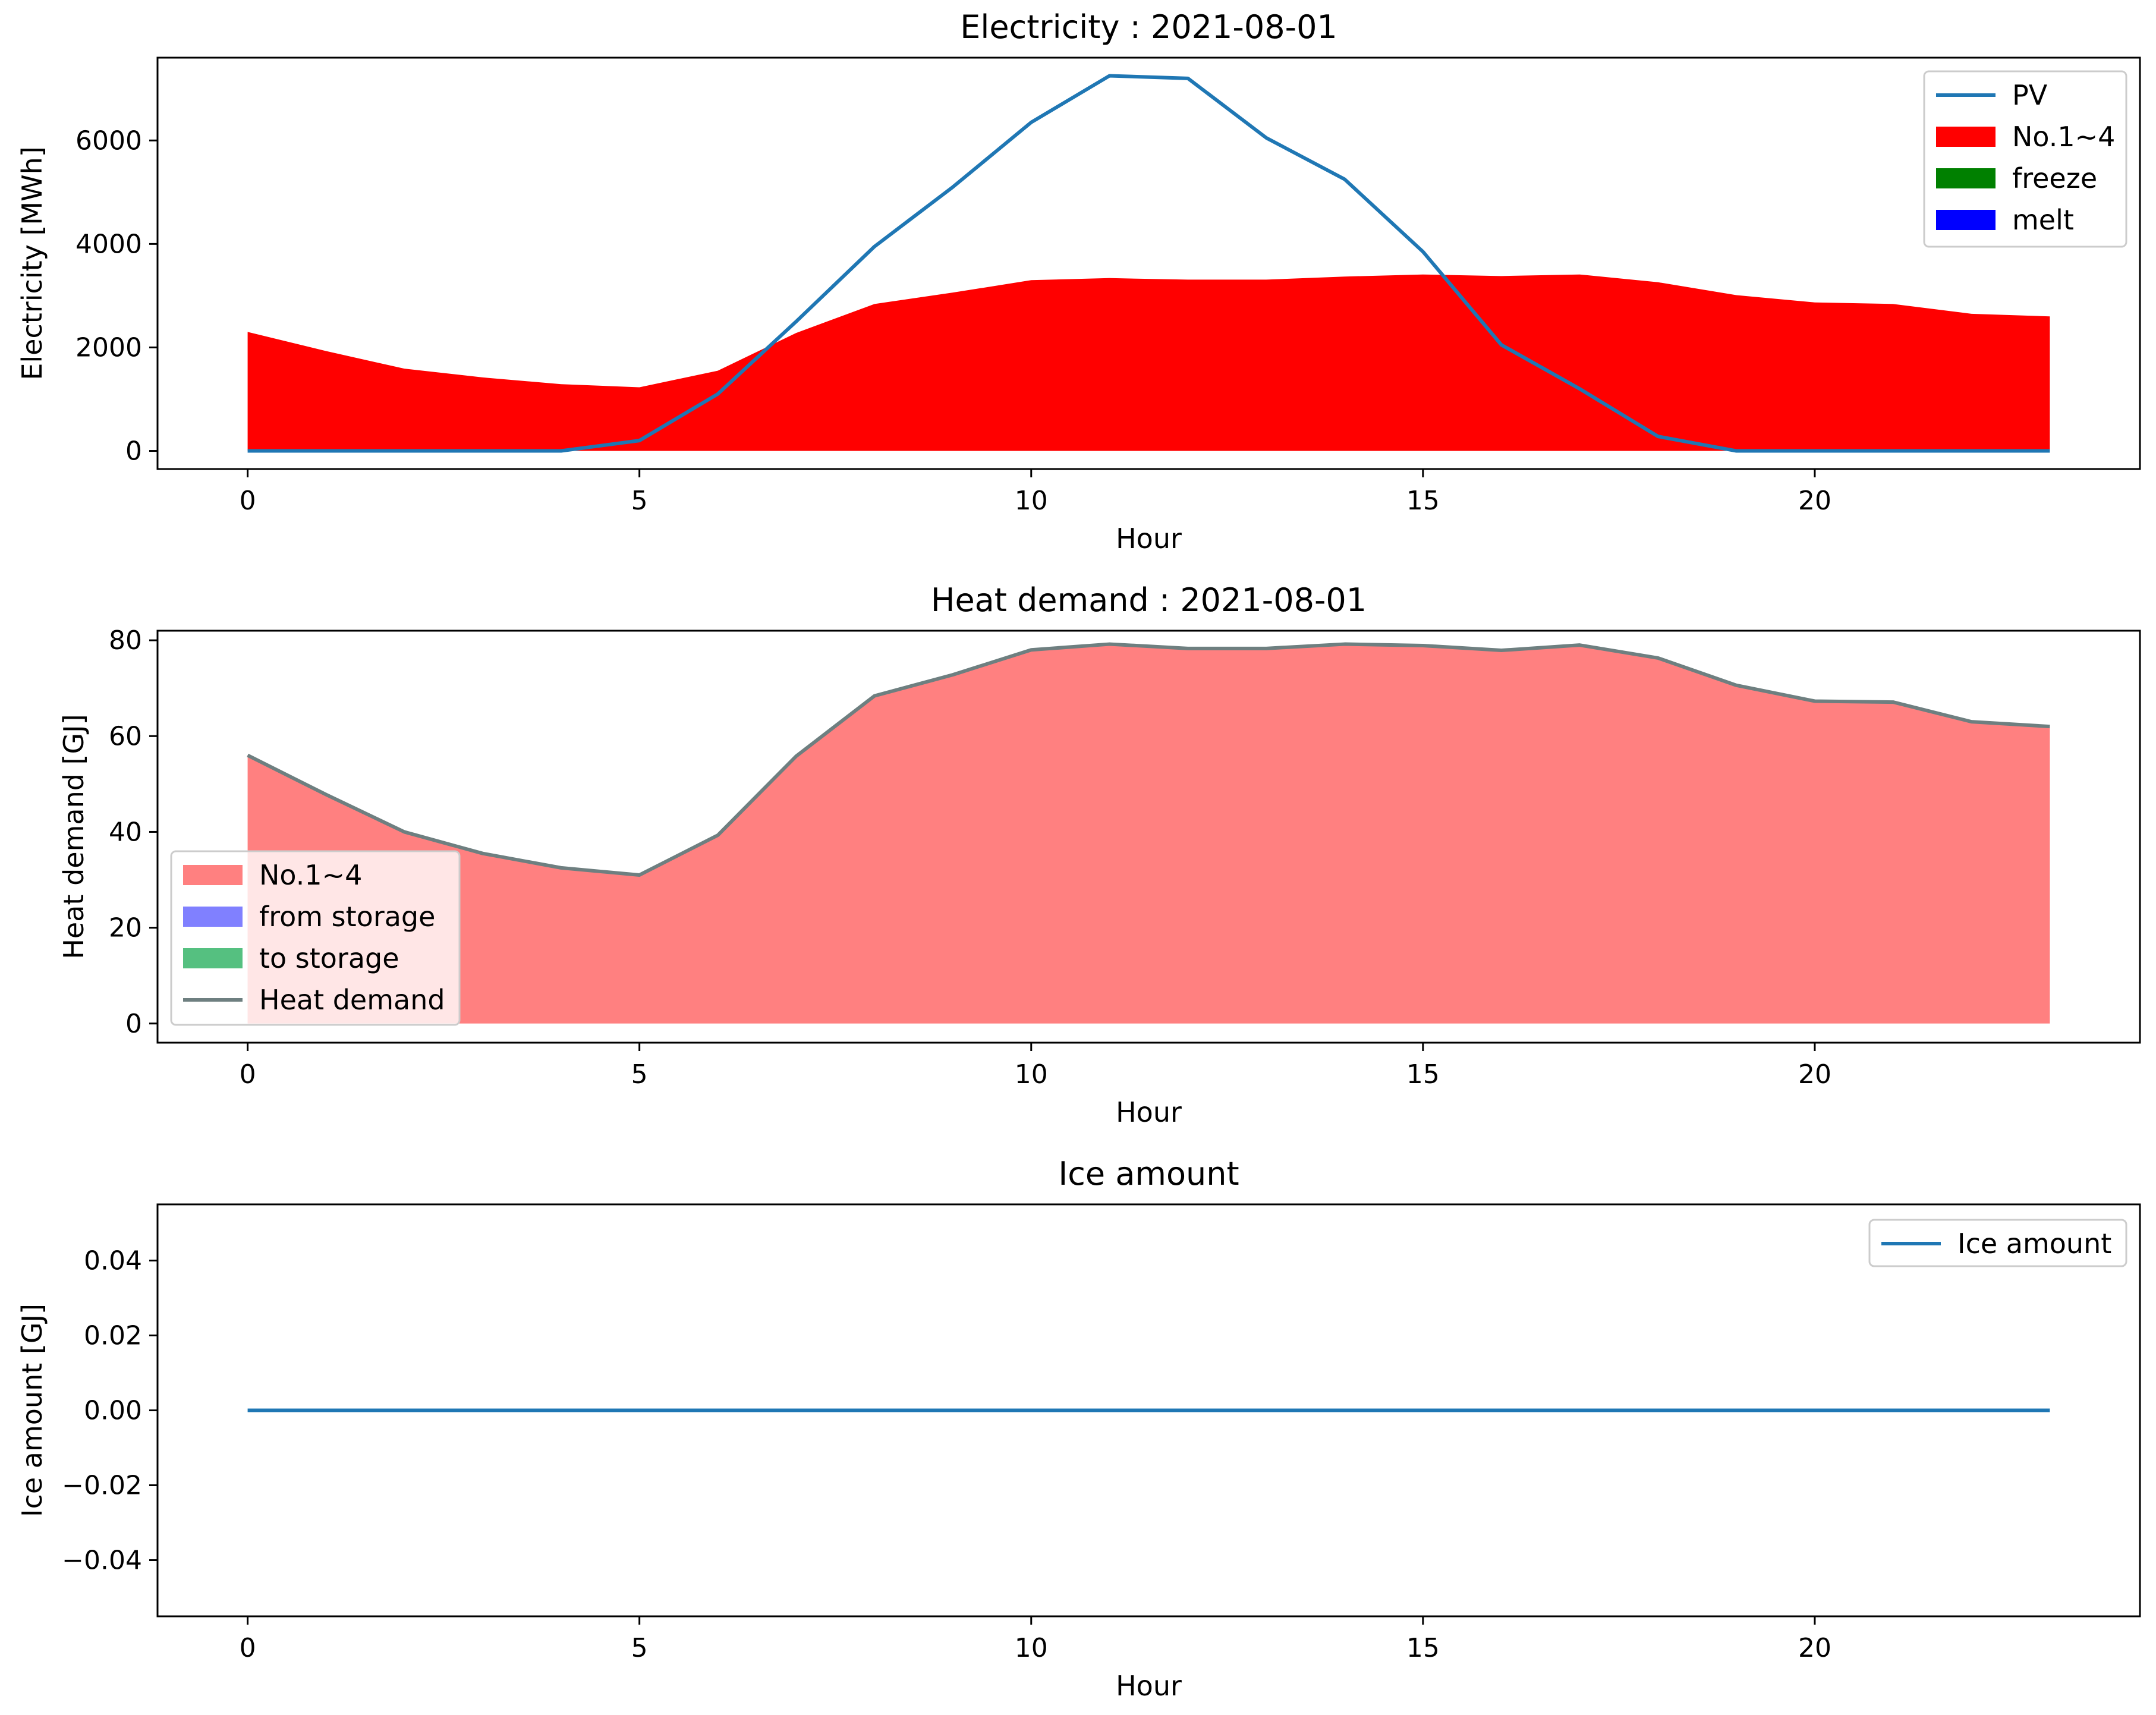 Image resolution: width=2156 pixels, height=1715 pixels. Describe the element at coordinates (1148, 27) in the screenshot. I see `electricity-chart-title: Electricity : 2021-08-01` at that location.